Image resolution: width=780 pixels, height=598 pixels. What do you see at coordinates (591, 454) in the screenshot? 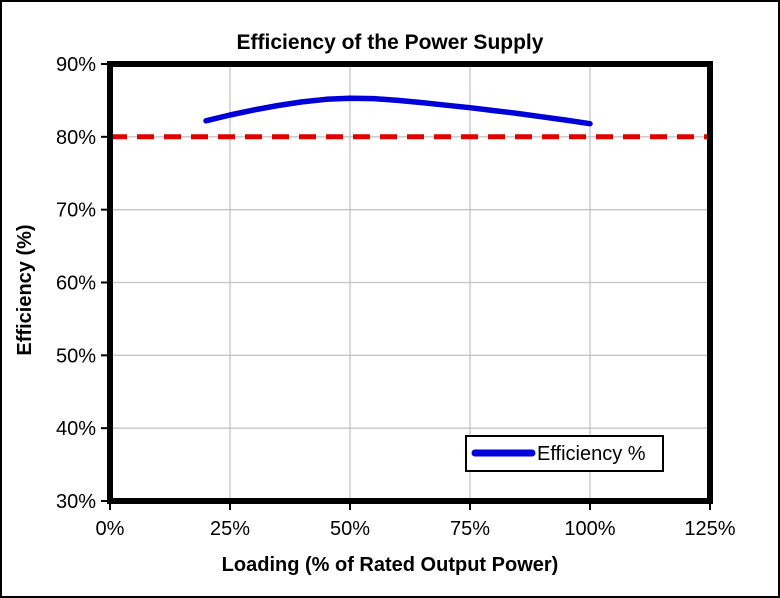
I see `legend-label: Efficiency %` at bounding box center [591, 454].